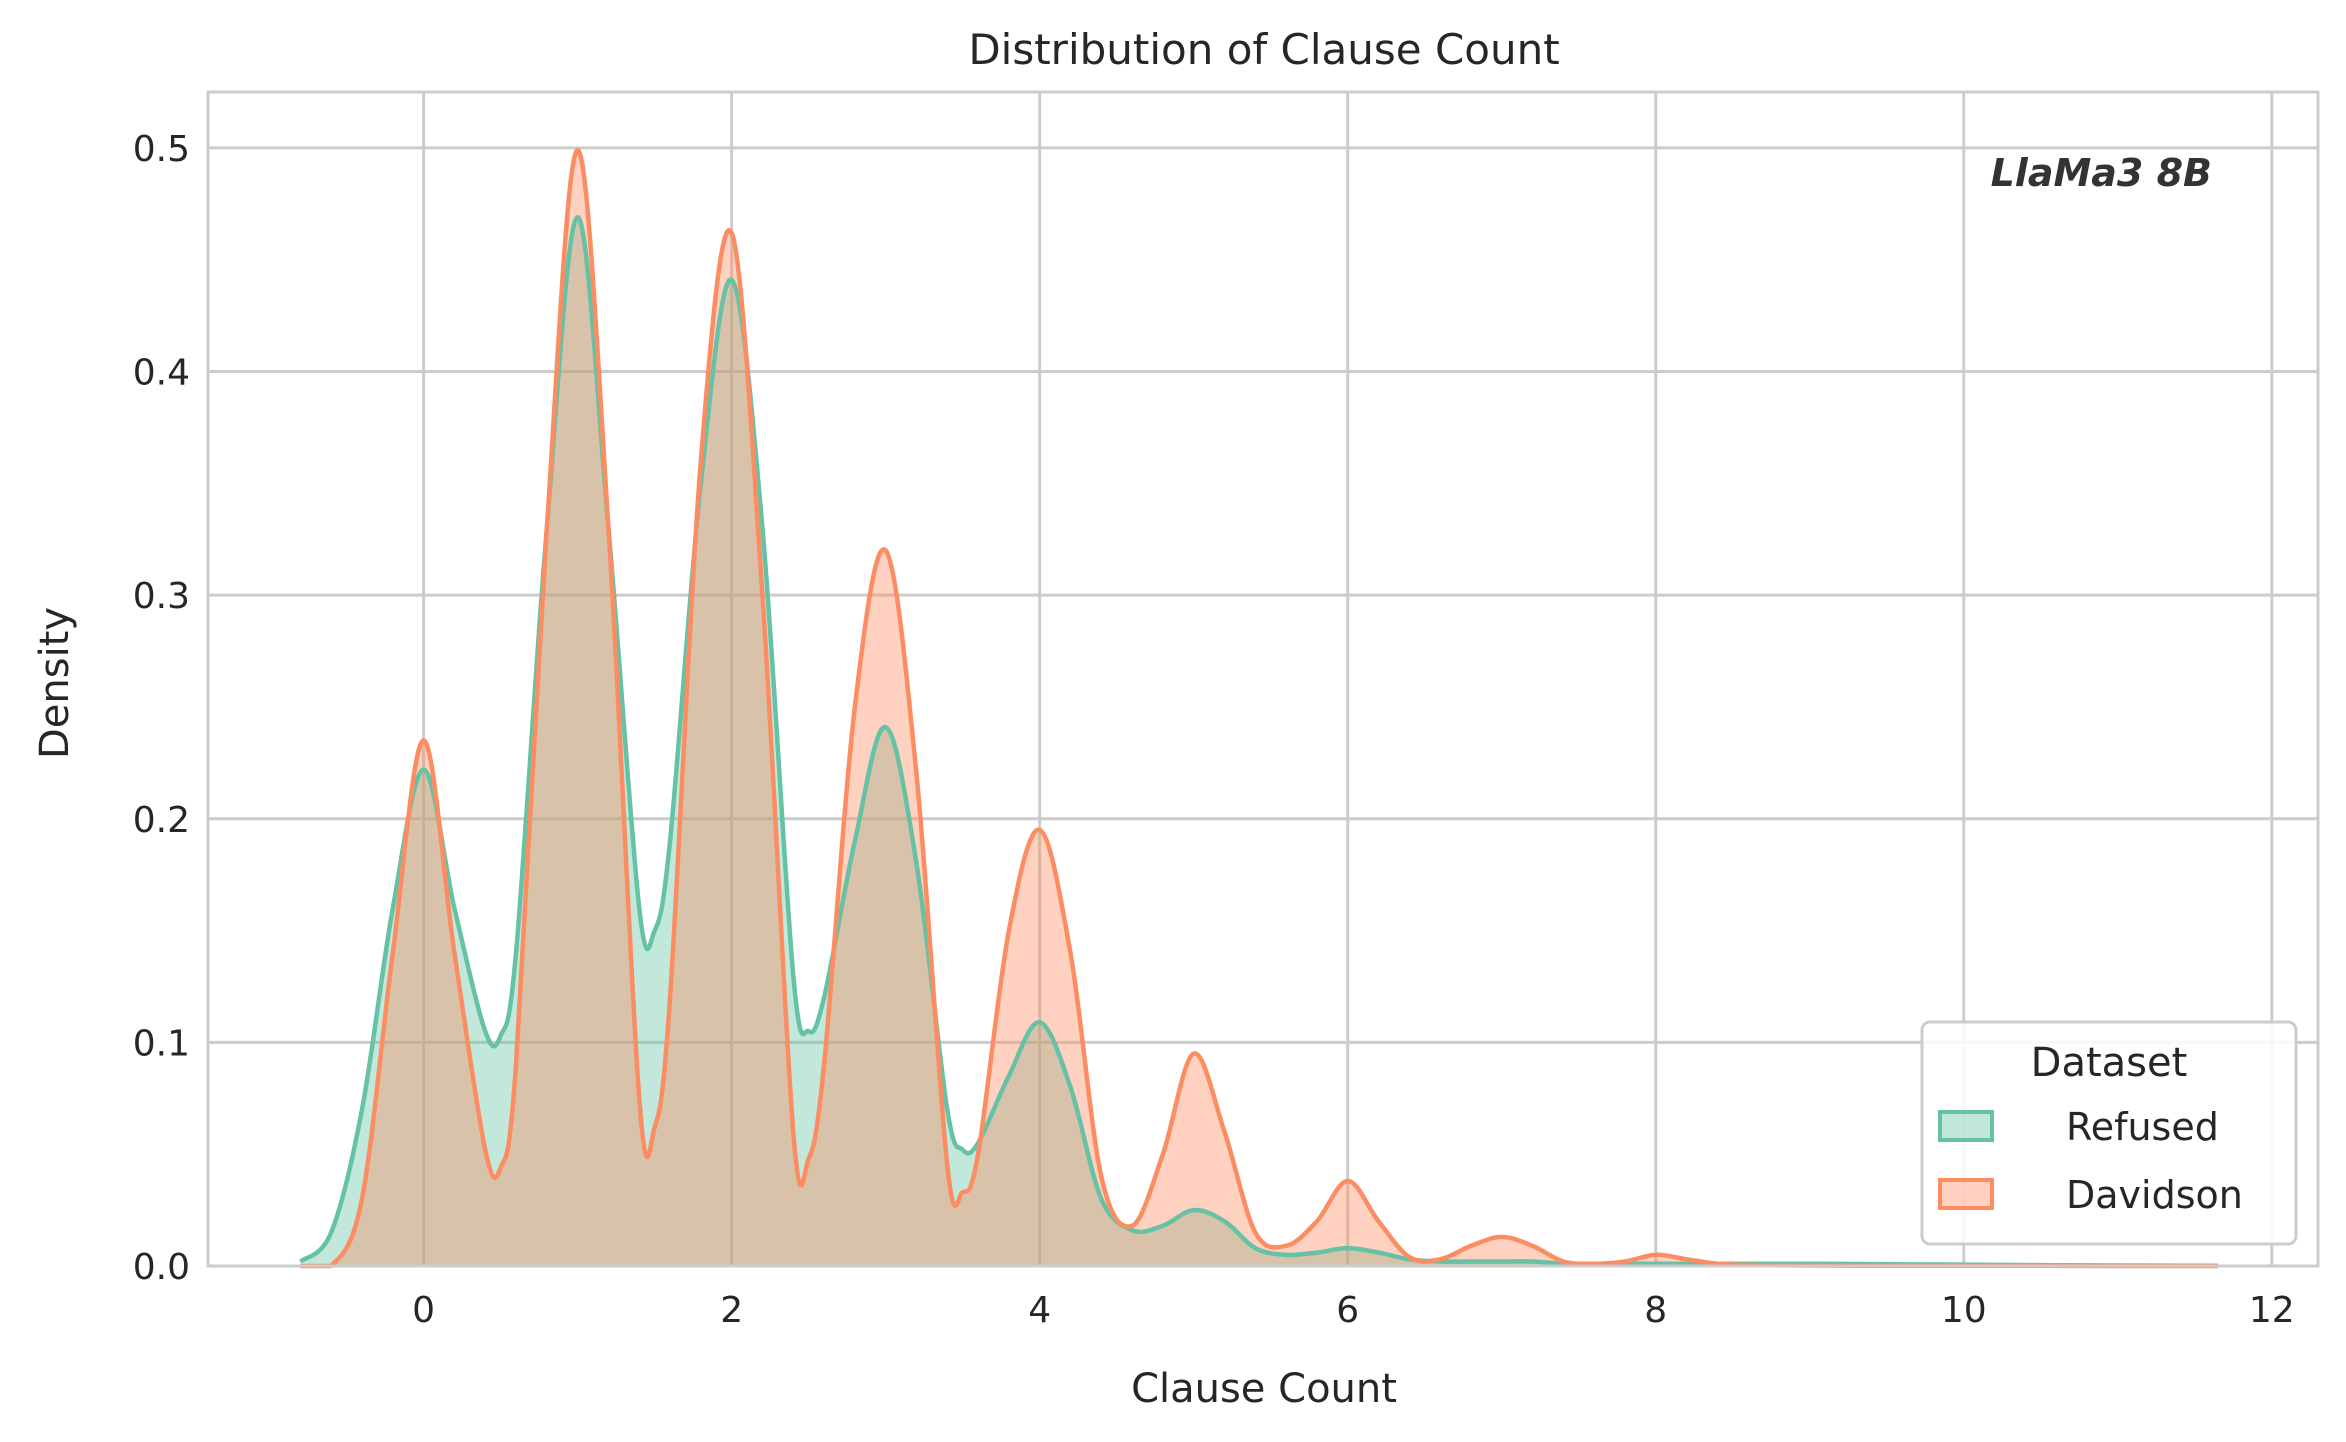 The width and height of the screenshot is (2346, 1442). Describe the element at coordinates (2272, 1310) in the screenshot. I see `x-tick-label: 12` at that location.